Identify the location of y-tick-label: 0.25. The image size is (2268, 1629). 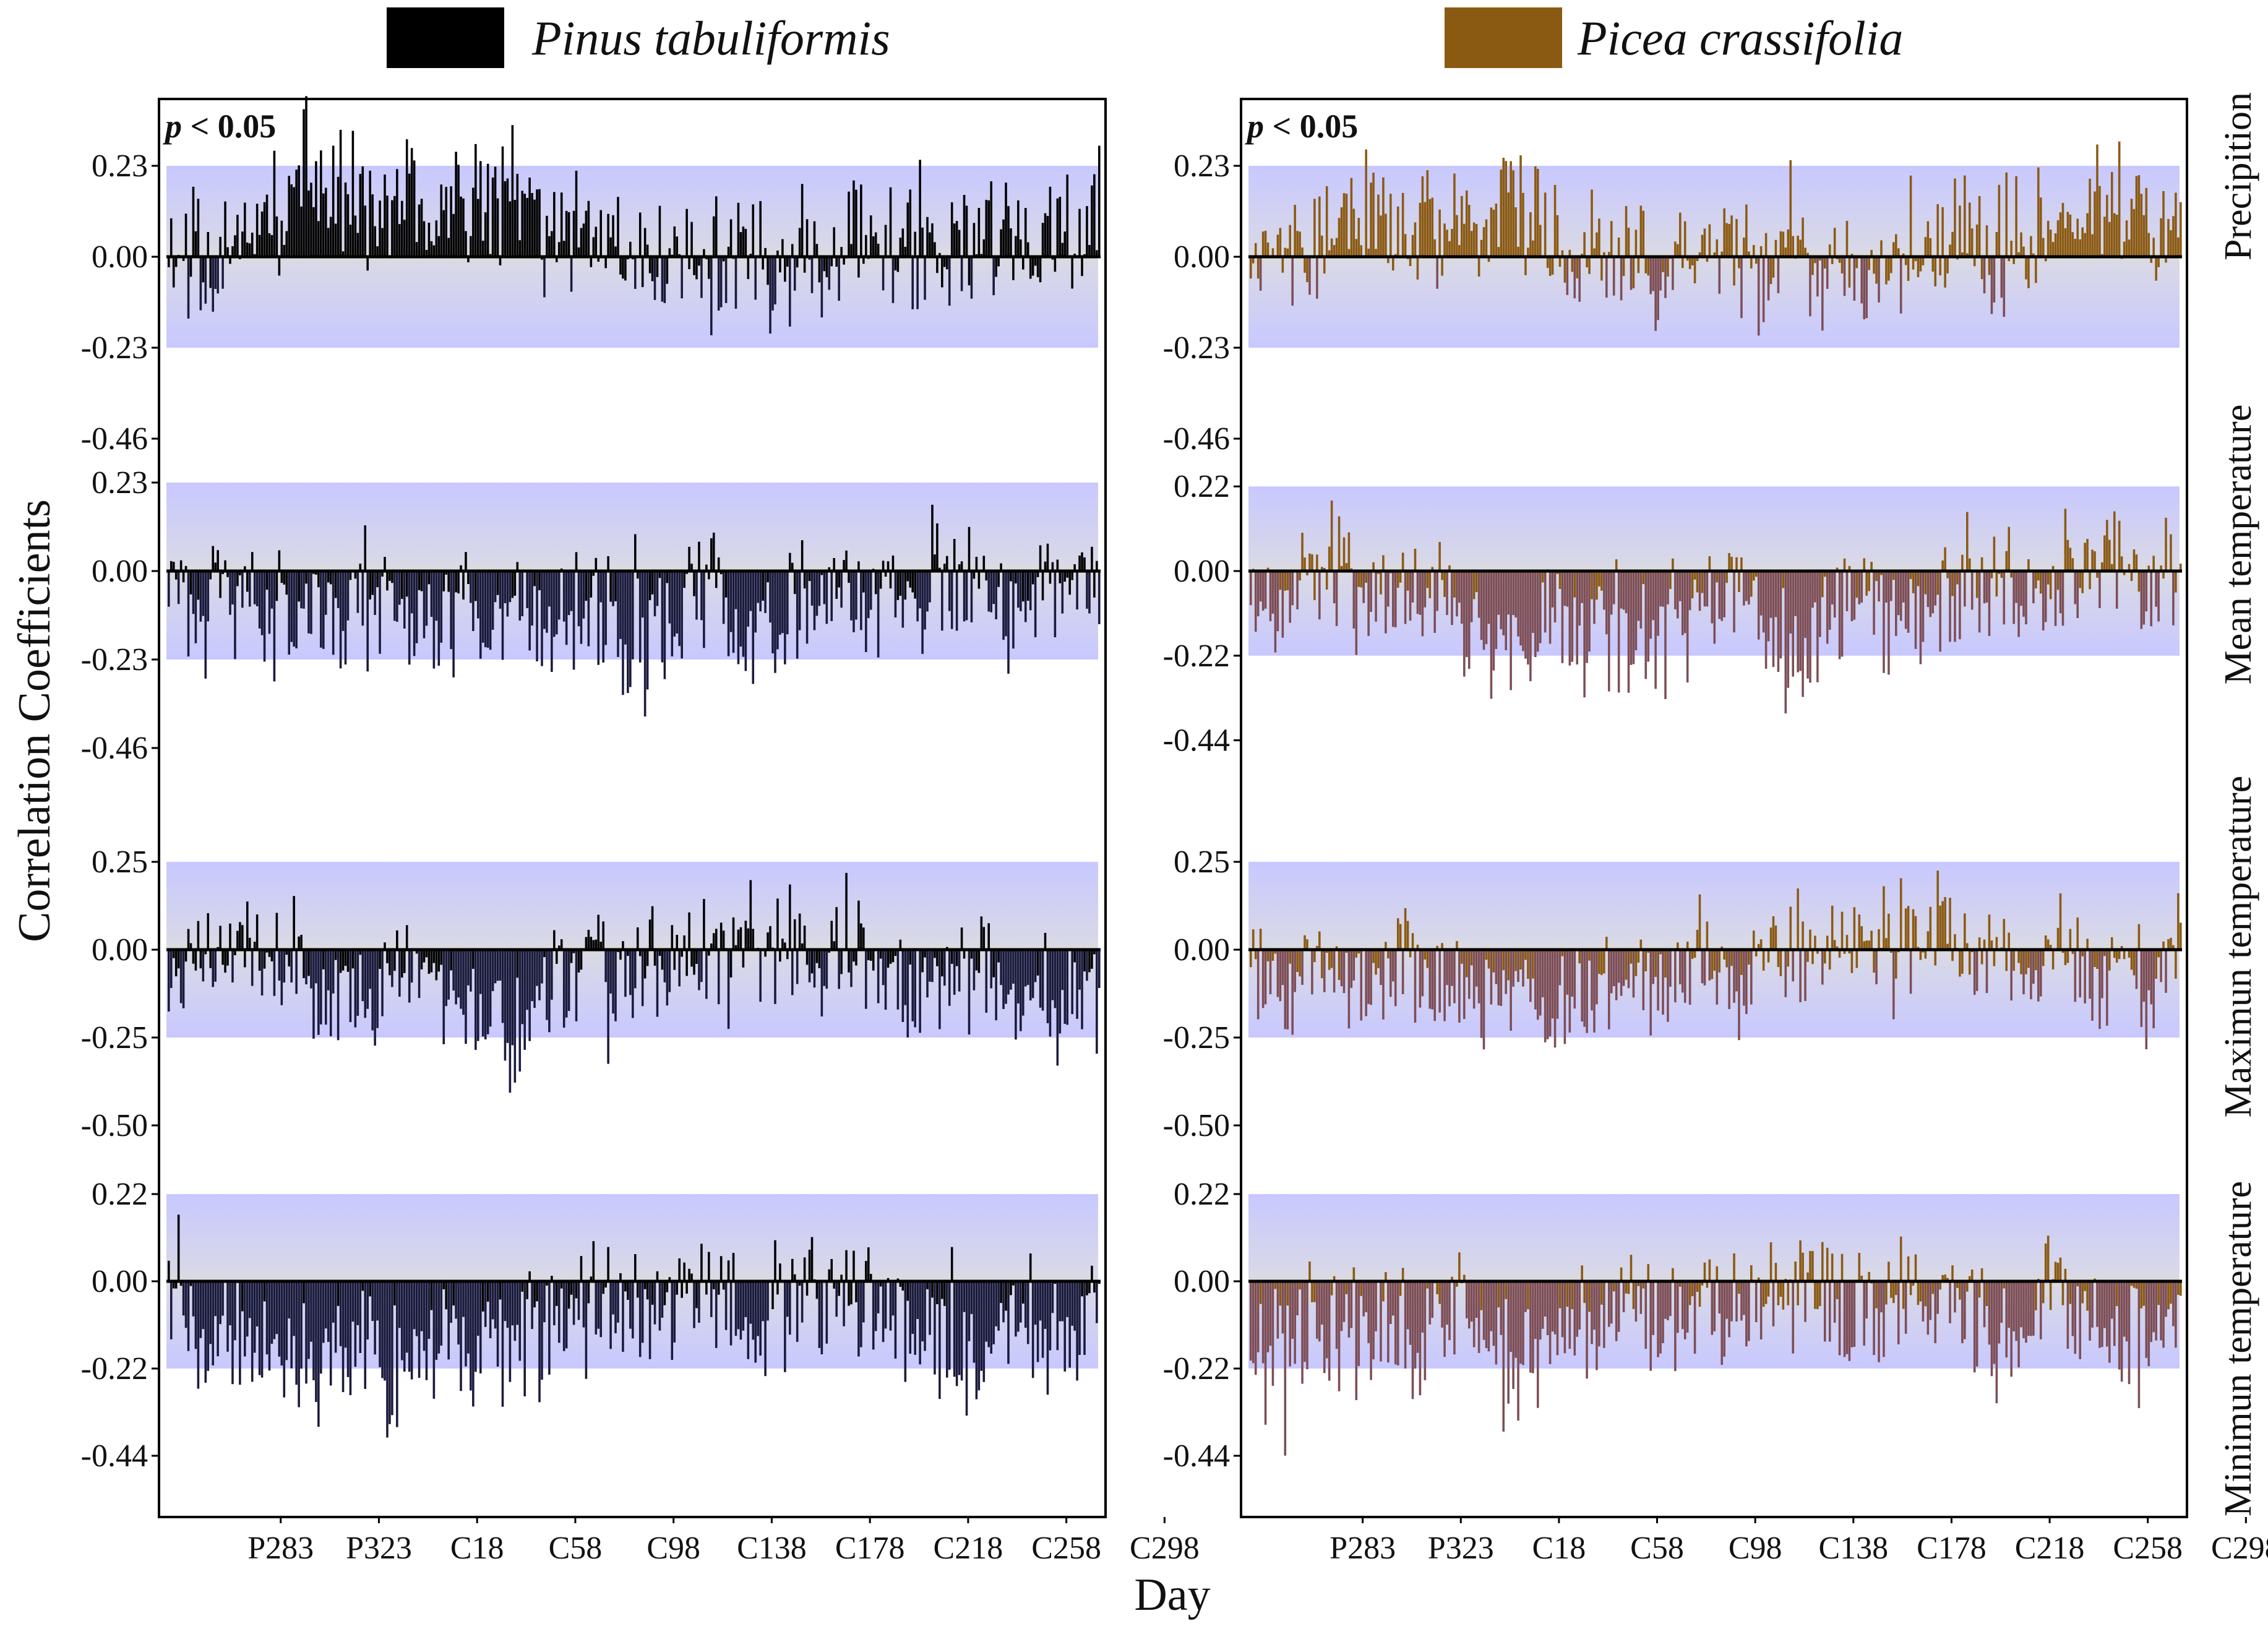
(1202, 862).